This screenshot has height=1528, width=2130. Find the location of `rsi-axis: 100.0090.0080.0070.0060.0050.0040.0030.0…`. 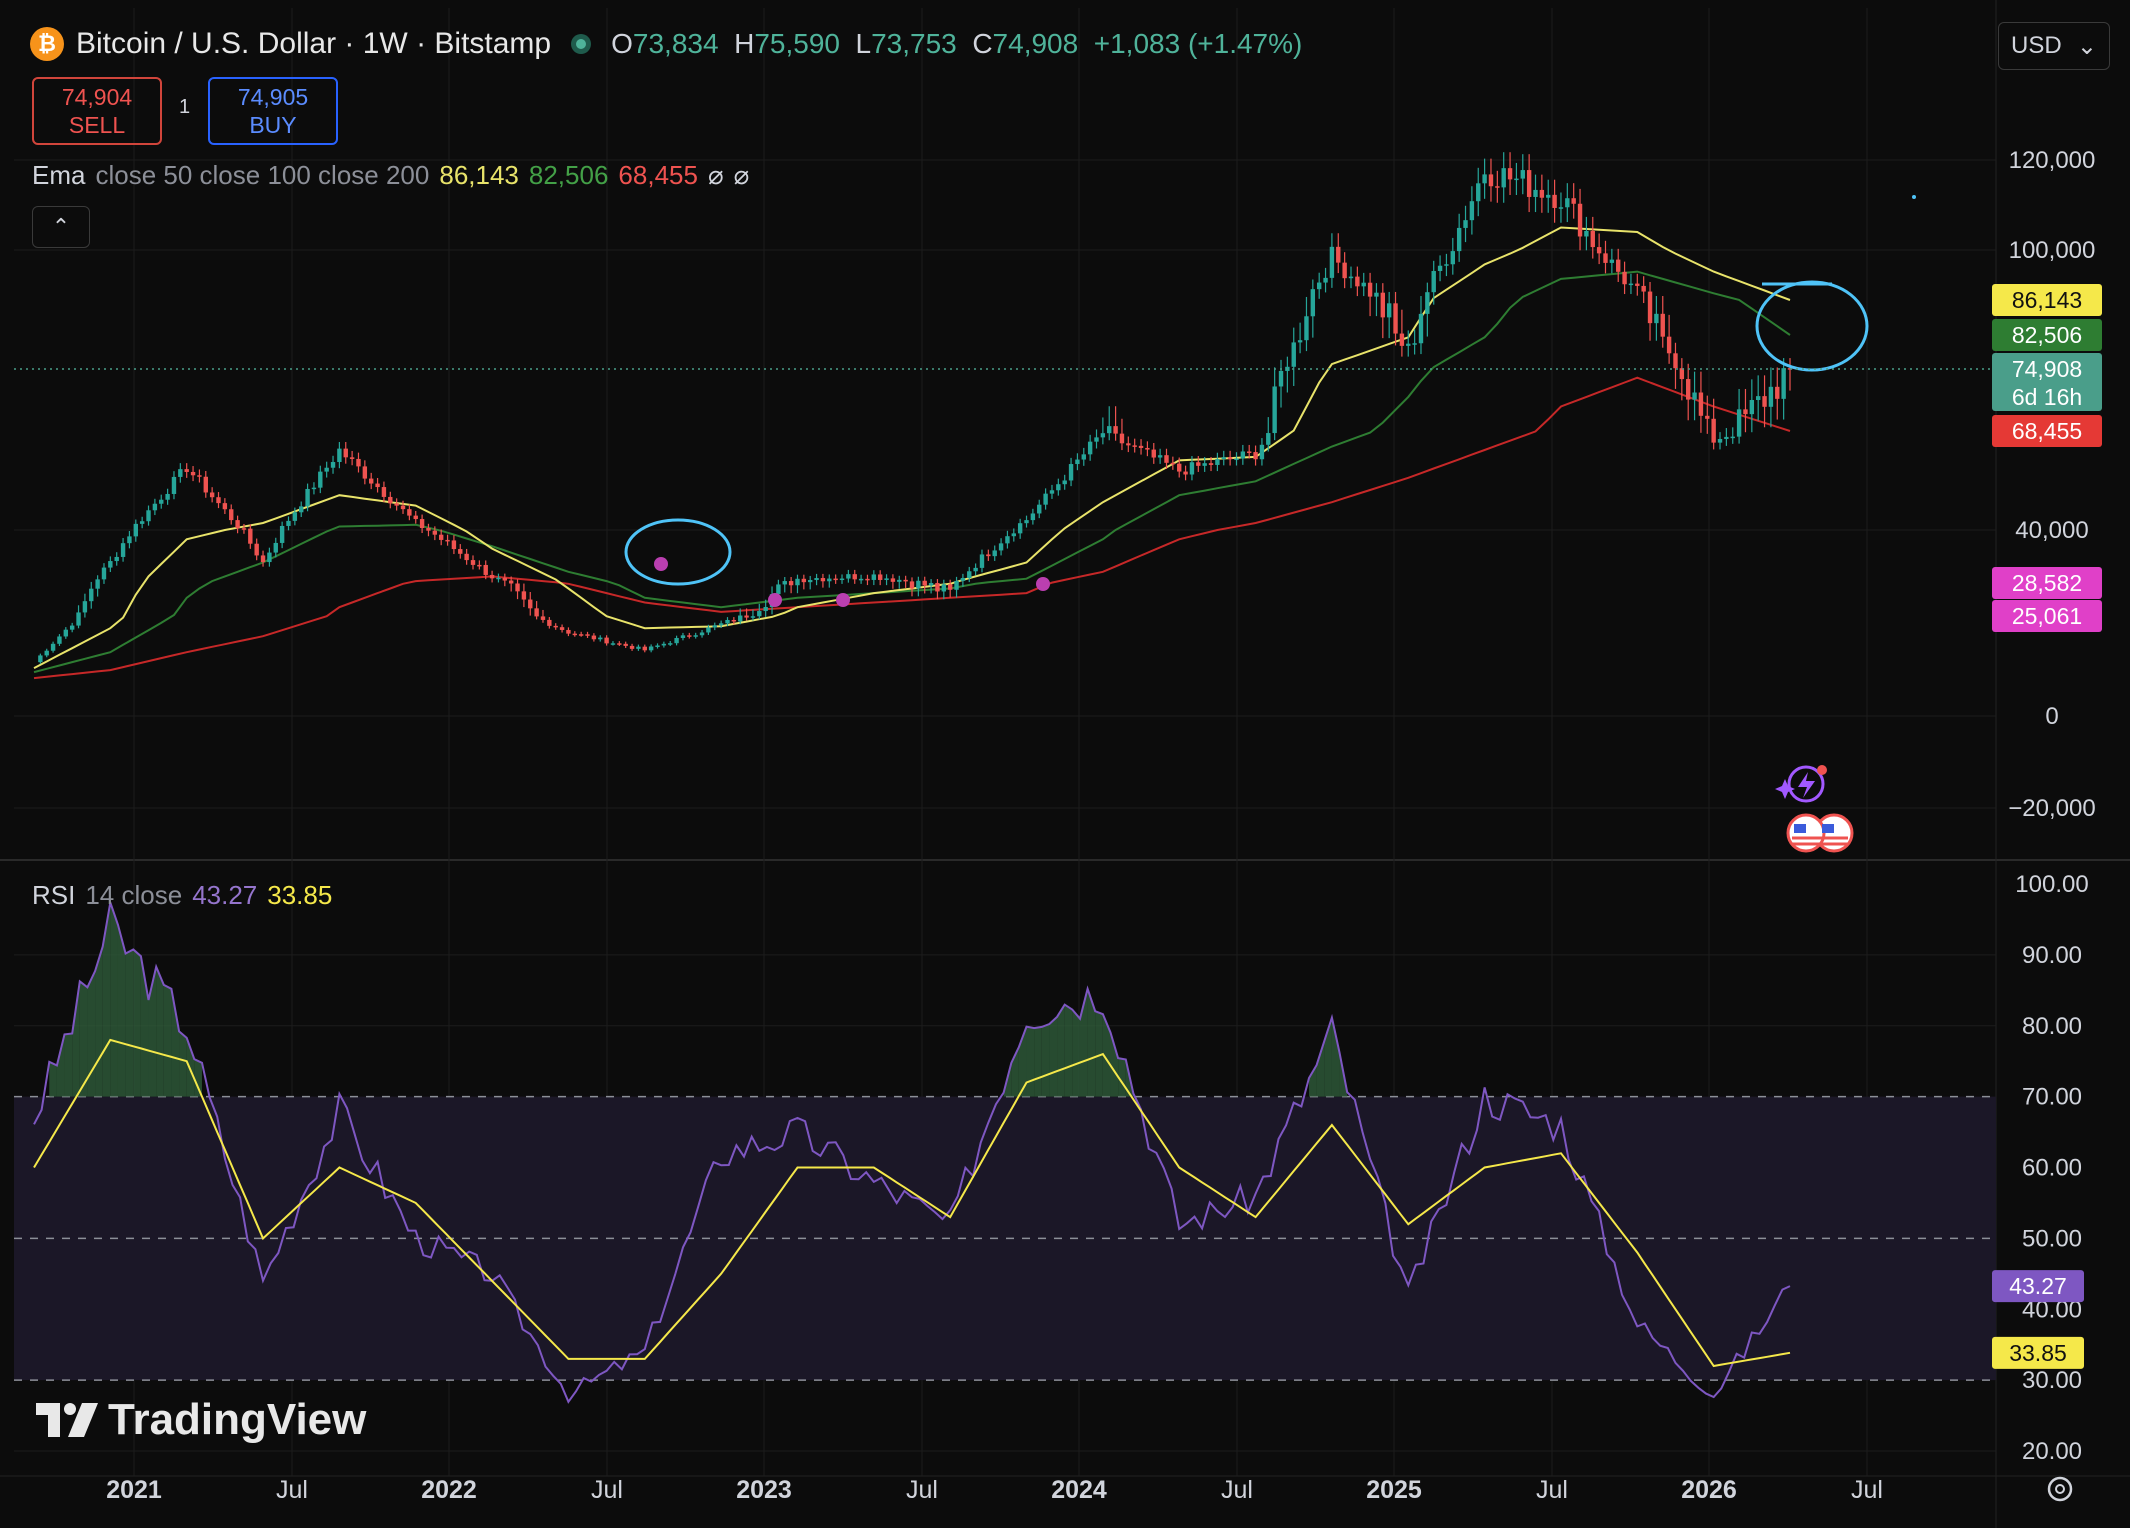

rsi-axis: 100.0090.0080.0070.0060.0050.0040.0030.0… is located at coordinates (2051, 1168).